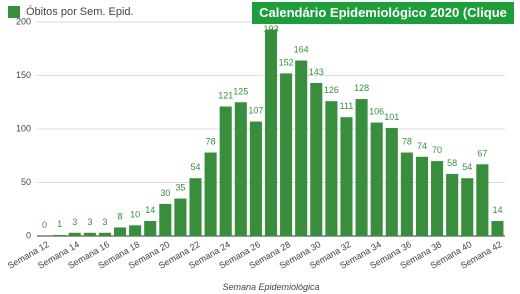  I want to click on data-label: 74, so click(422, 146).